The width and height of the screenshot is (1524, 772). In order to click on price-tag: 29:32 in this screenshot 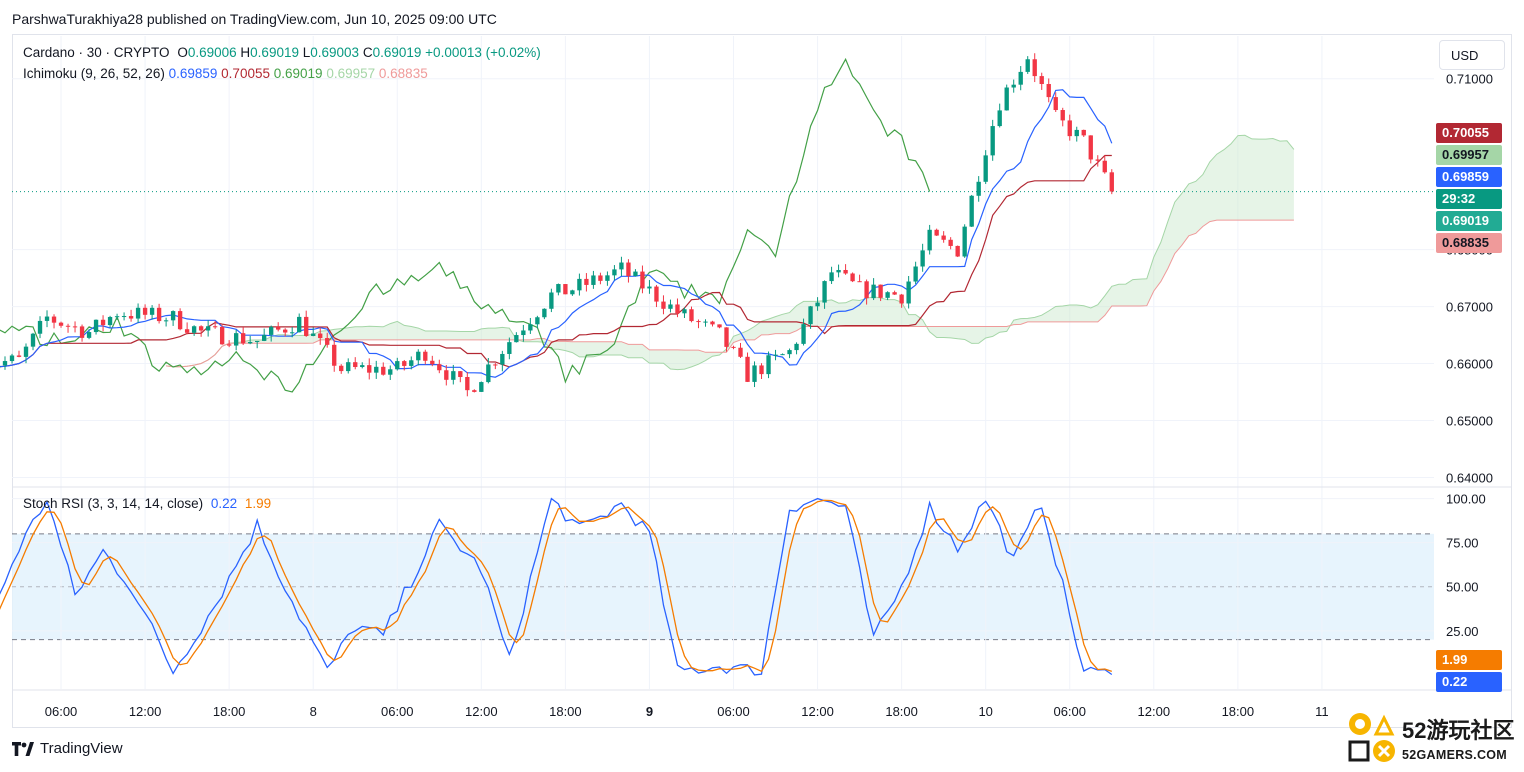, I will do `click(1469, 198)`.